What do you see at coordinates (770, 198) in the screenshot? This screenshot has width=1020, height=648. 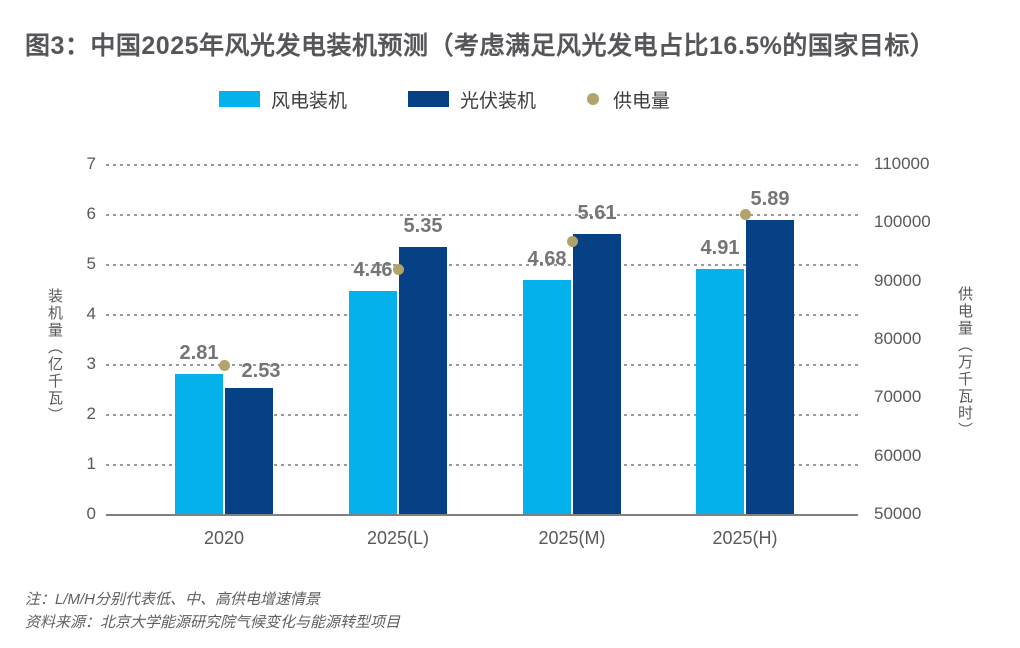 I see `bar-label-pv: 5.89` at bounding box center [770, 198].